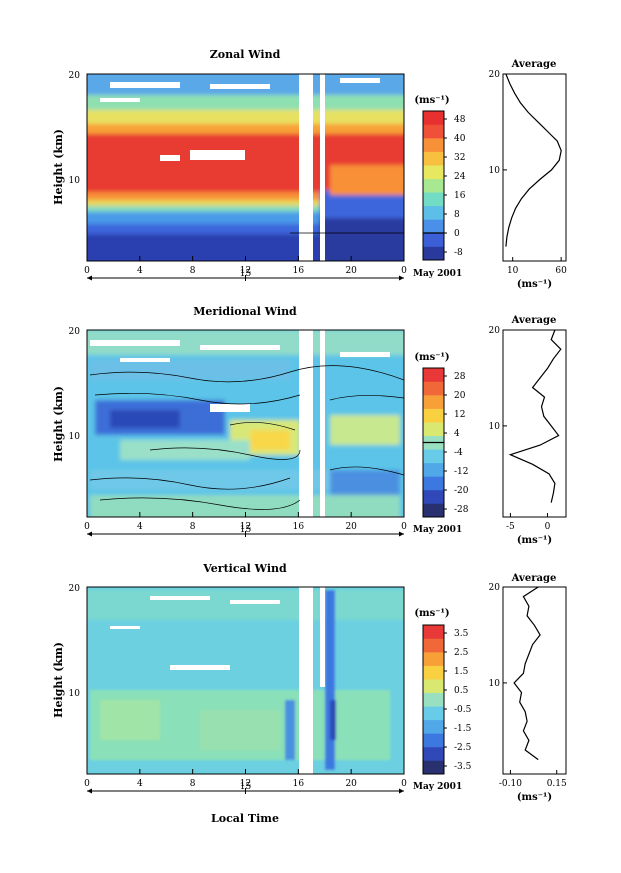 The width and height of the screenshot is (621, 873). What do you see at coordinates (535, 416) in the screenshot?
I see `meridional-avg-profile` at bounding box center [535, 416].